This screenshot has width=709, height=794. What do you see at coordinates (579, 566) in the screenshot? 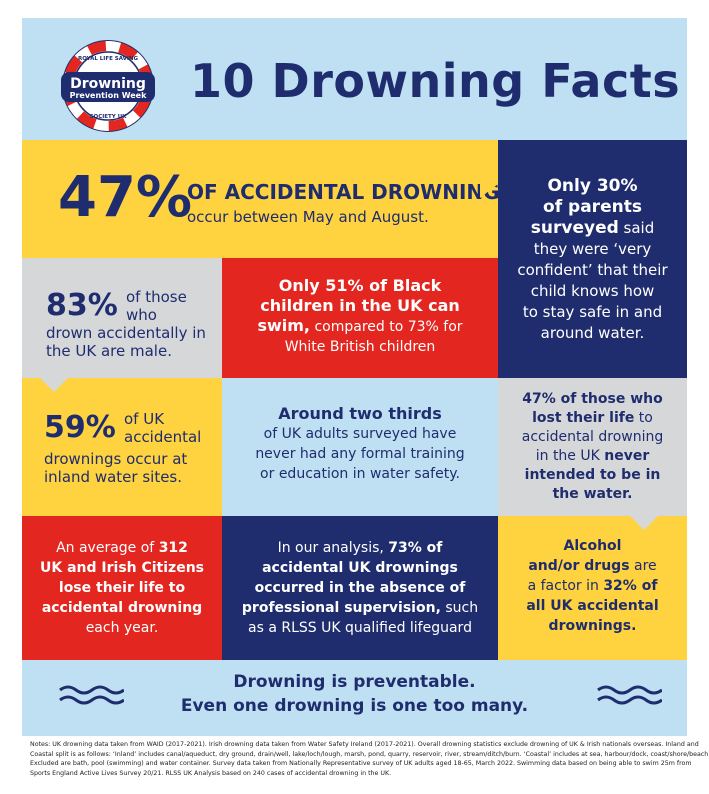
I see `fact-10-emphasis: and/or drugs` at bounding box center [579, 566].